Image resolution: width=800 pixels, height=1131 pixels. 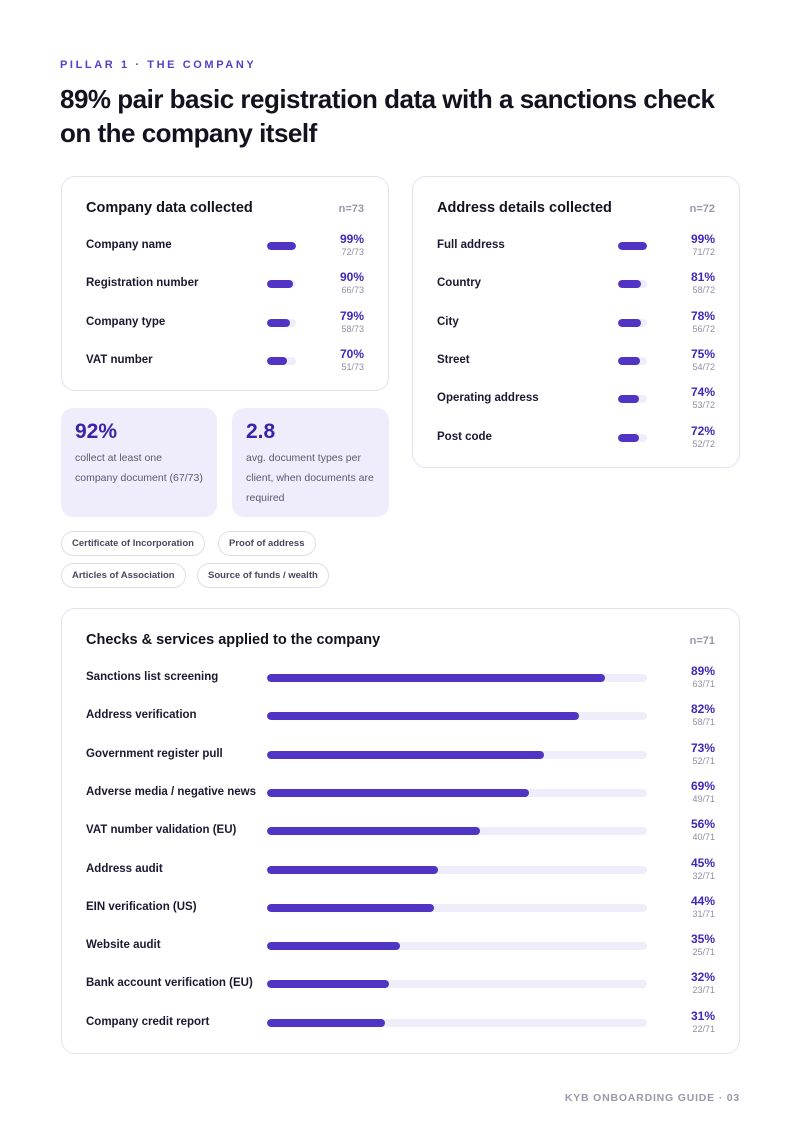 What do you see at coordinates (703, 952) in the screenshot?
I see `bar-count: 25/71` at bounding box center [703, 952].